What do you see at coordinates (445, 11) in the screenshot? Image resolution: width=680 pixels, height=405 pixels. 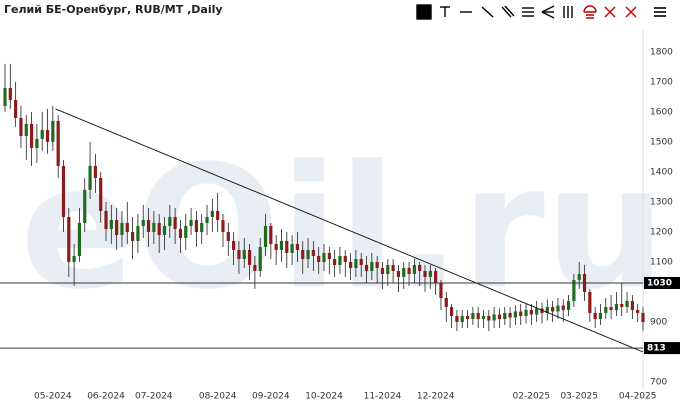 I see `tool-text` at bounding box center [445, 11].